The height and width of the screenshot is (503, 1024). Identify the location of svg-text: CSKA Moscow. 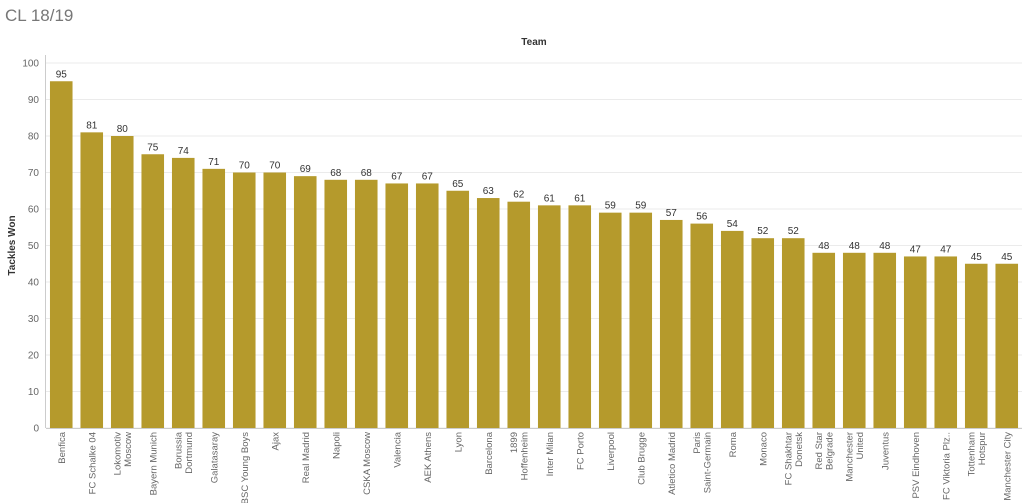
(367, 463).